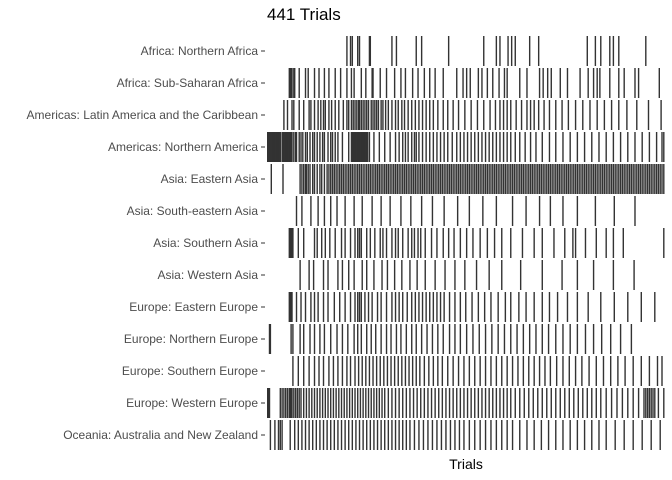 The width and height of the screenshot is (672, 480). I want to click on y-tick-label: Europe: Northern Europe, so click(191, 339).